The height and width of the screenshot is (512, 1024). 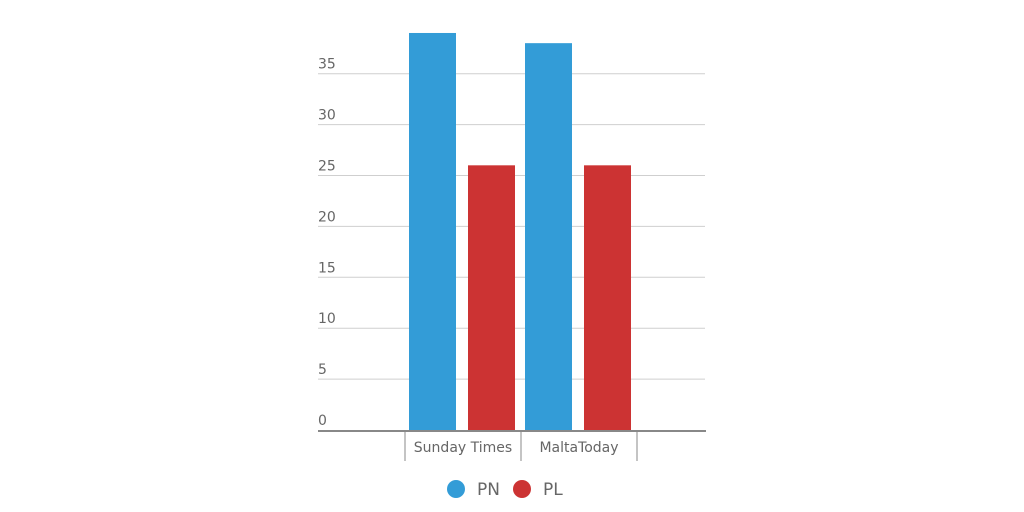 I want to click on y-tick-label: 20, so click(x=327, y=217).